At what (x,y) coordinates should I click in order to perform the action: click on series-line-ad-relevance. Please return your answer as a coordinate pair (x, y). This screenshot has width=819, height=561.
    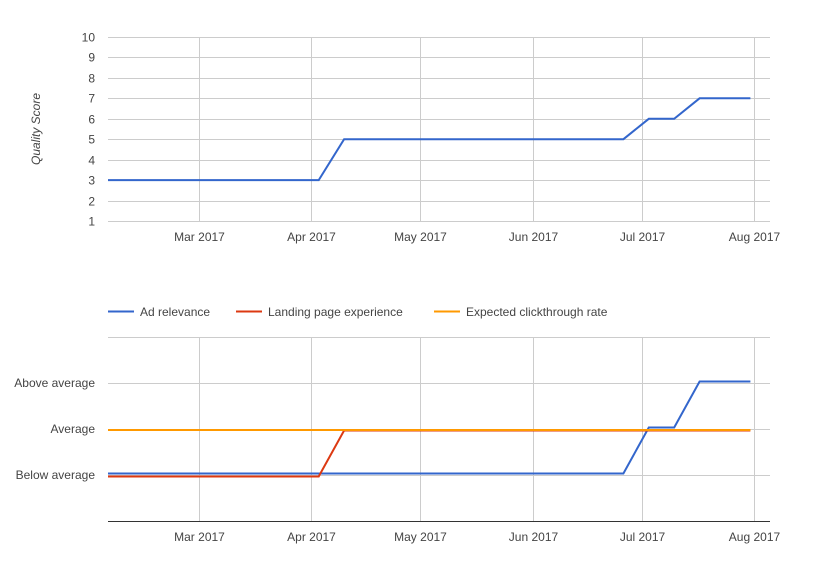
    Looking at the image, I should click on (429, 427).